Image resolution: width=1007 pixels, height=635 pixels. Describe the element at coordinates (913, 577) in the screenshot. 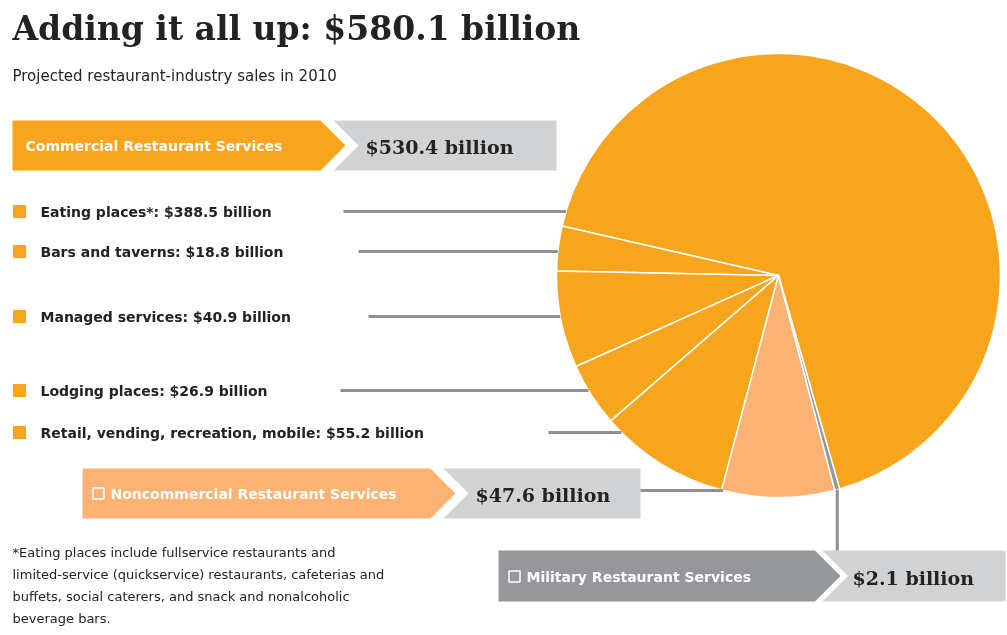

I see `data-label: $2.1 billion` at that location.